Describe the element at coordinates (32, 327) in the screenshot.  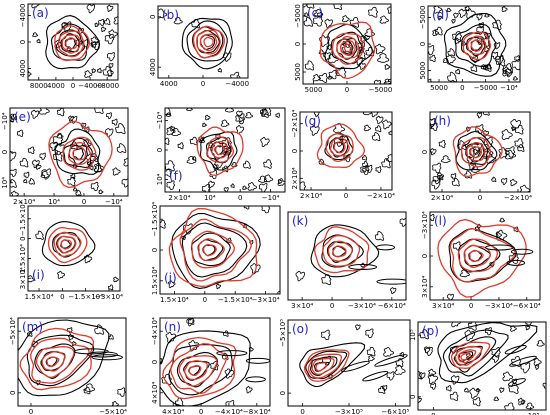
I see `panel-label: (m)` at that location.